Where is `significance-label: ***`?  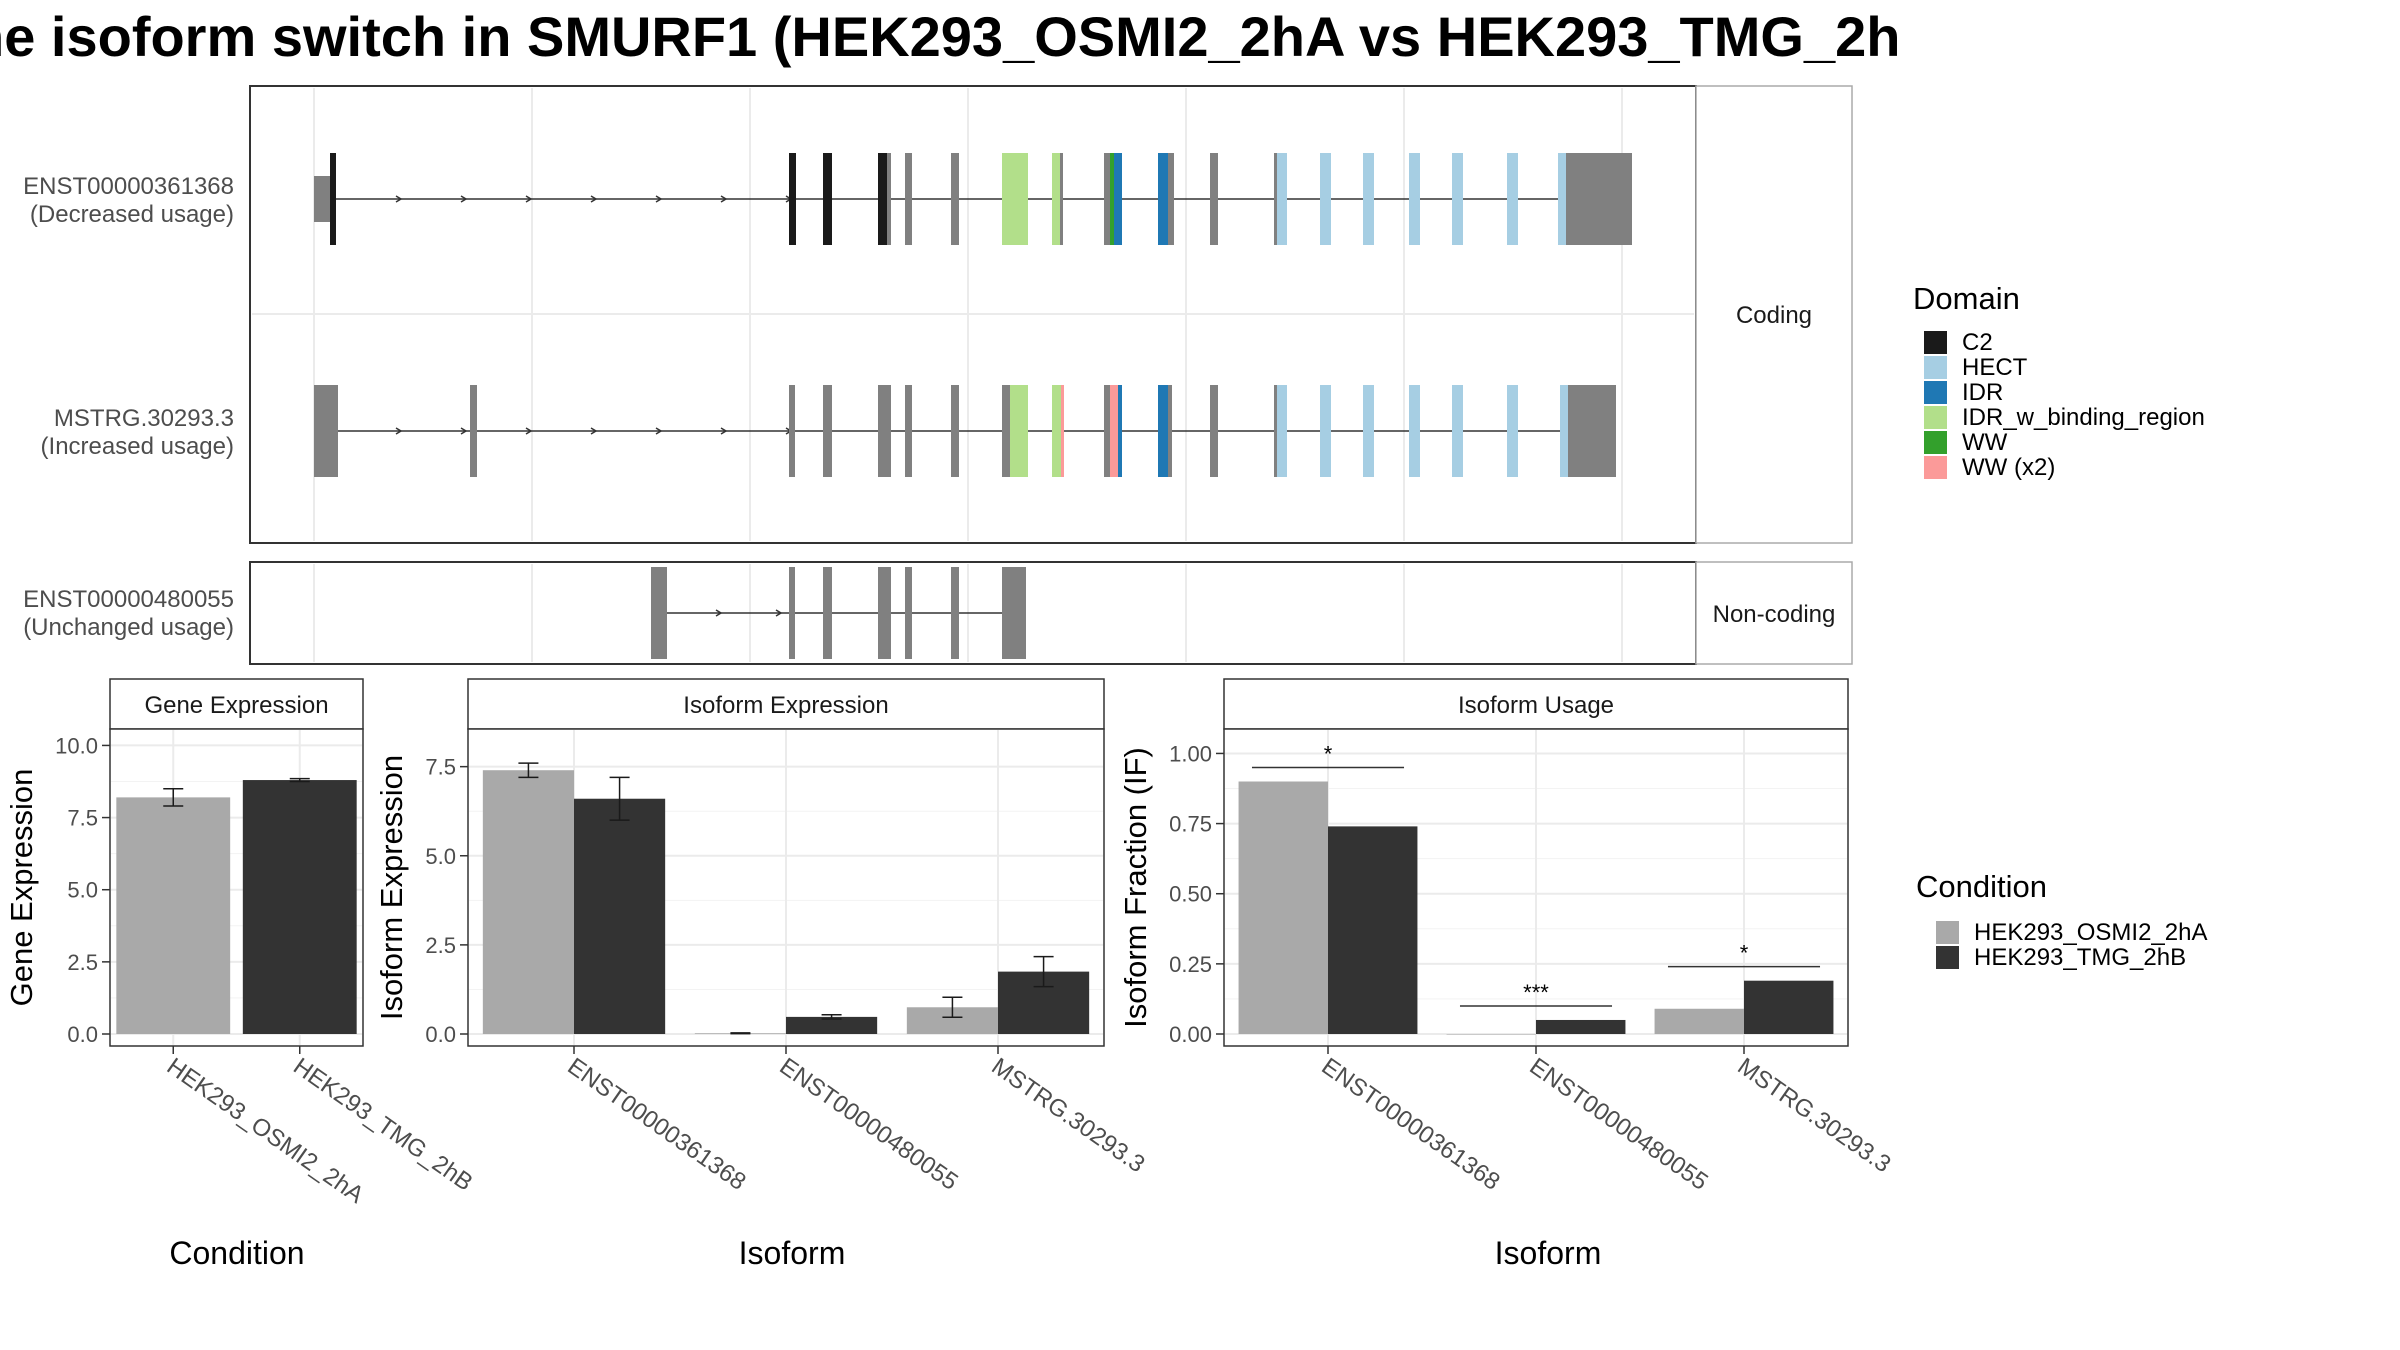 significance-label: *** is located at coordinates (1536, 992).